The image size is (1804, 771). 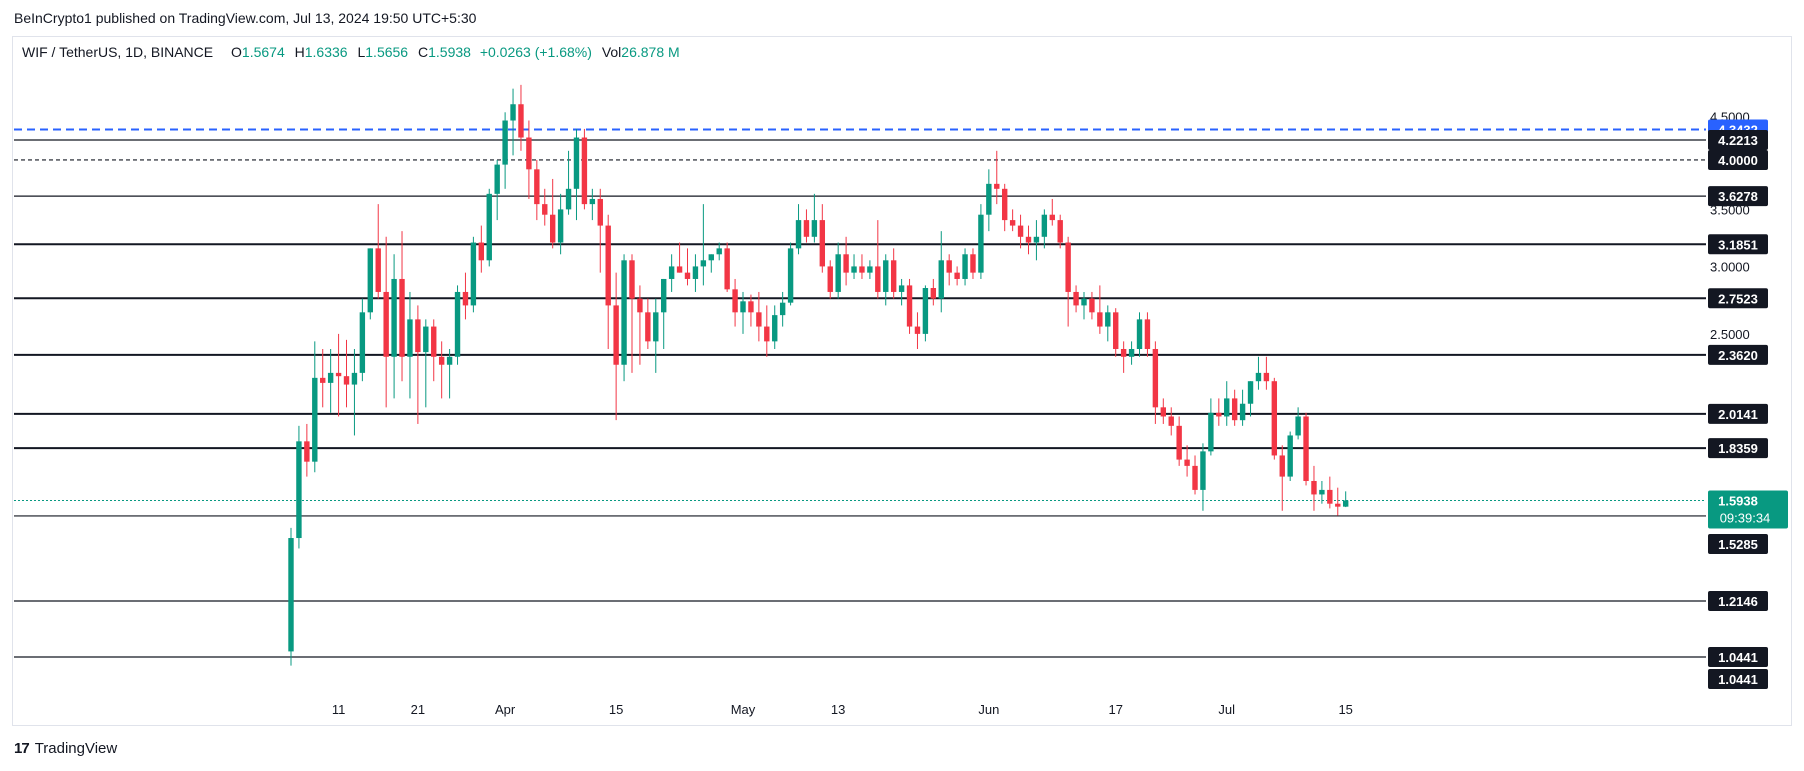 What do you see at coordinates (1738, 500) in the screenshot?
I see `svg-text: 1.5938` at bounding box center [1738, 500].